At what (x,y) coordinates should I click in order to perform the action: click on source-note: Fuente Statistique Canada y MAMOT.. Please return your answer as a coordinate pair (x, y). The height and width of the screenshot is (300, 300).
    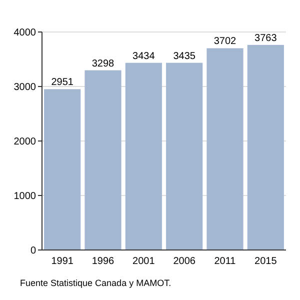
    Looking at the image, I should click on (96, 283).